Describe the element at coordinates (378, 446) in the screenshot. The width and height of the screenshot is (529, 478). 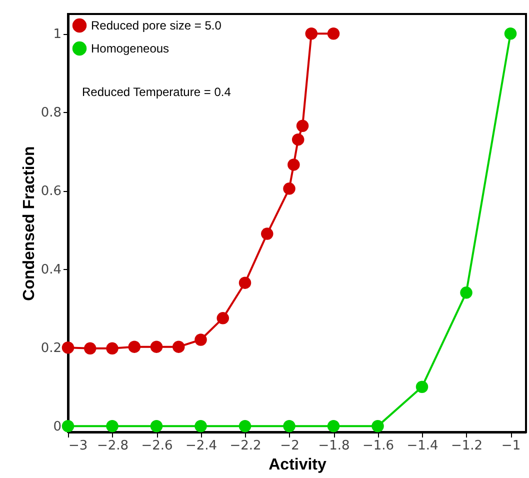
I see `x-tick-label: −1.6` at that location.